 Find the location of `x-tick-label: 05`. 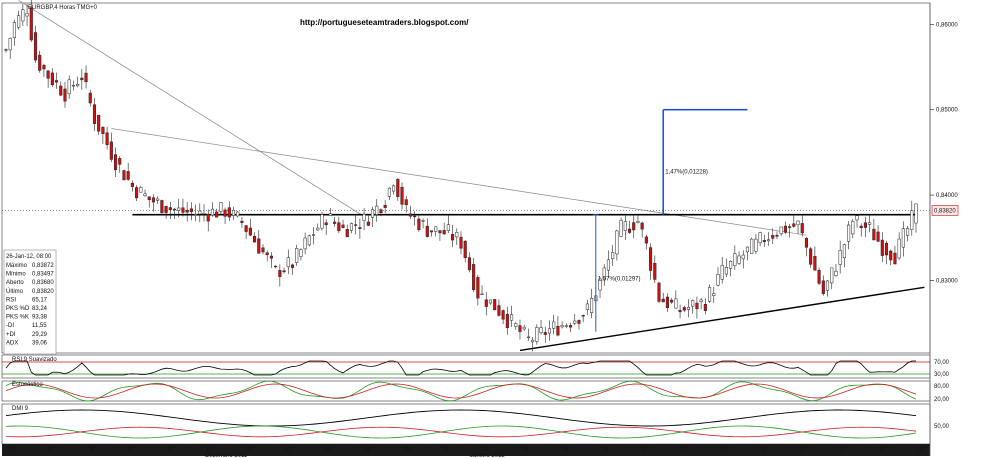

x-tick-label: 05 is located at coordinates (11, 450).